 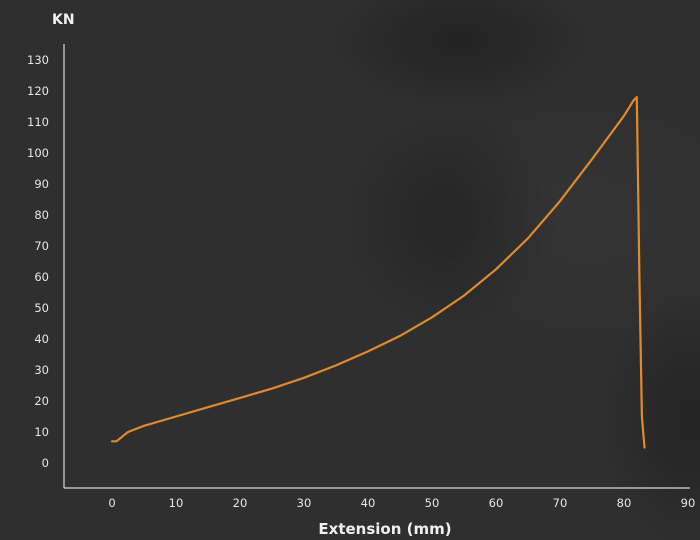 I want to click on y-tick-label: 60, so click(x=41, y=277).